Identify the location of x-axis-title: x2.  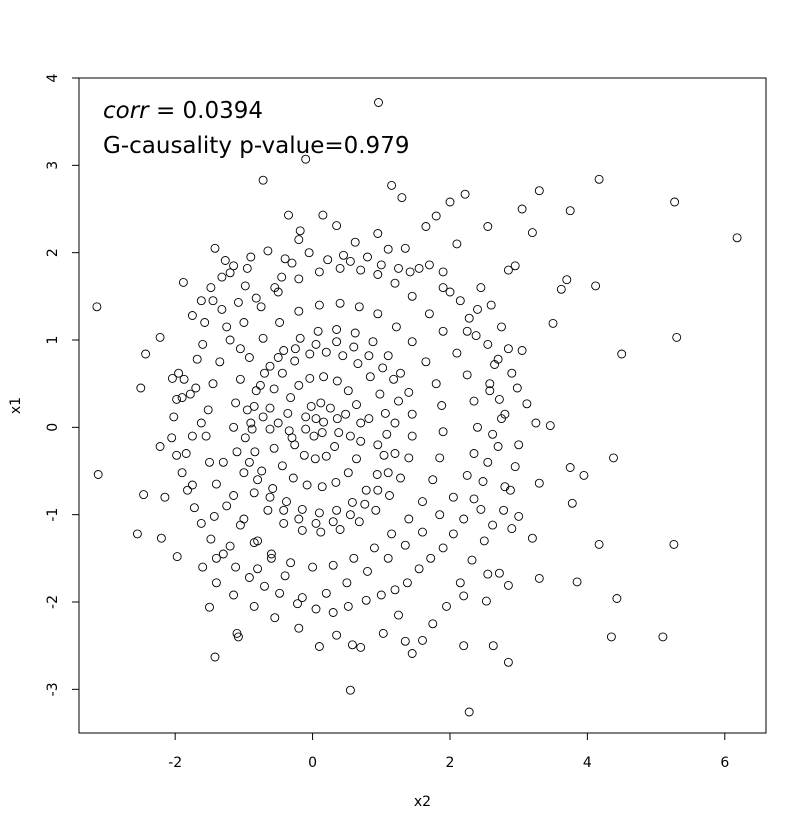
(422, 802).